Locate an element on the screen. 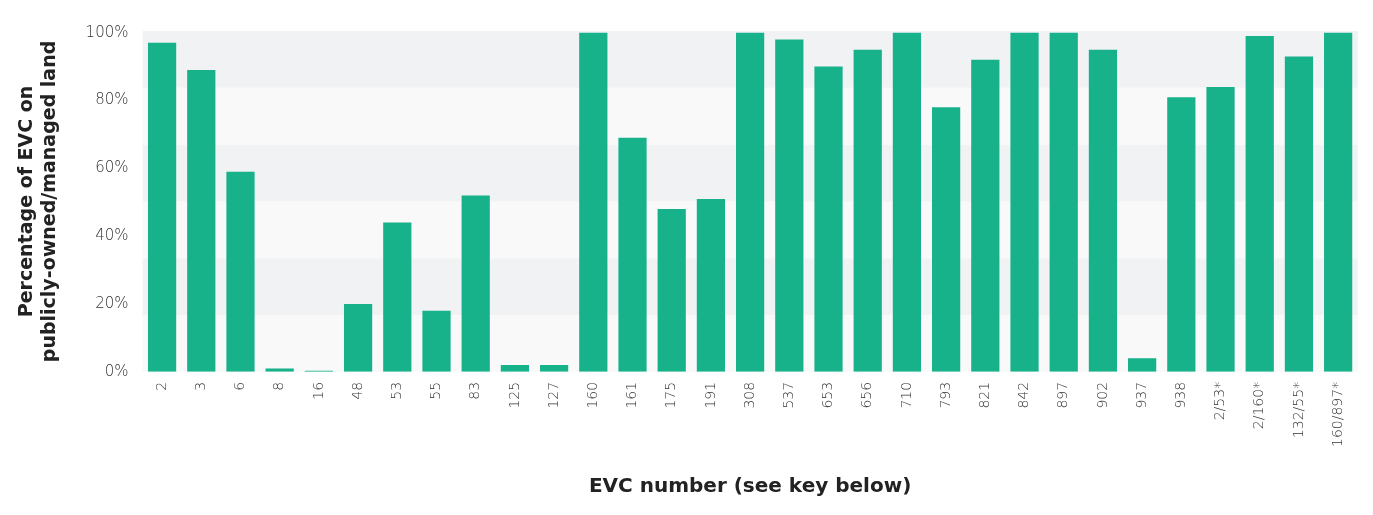  y-tick-label: 100% is located at coordinates (107, 31).